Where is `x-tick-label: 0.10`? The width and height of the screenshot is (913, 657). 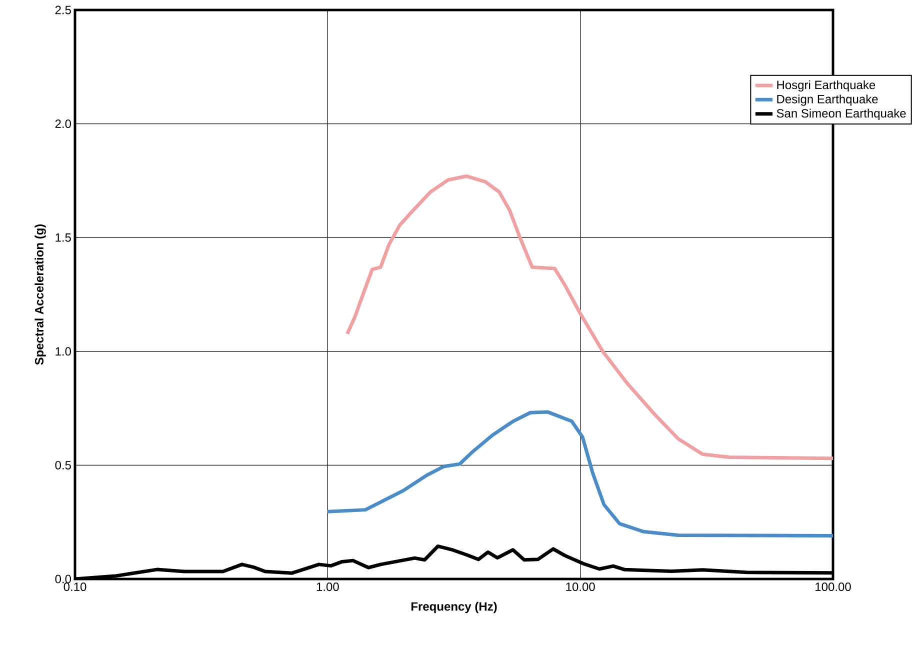
x-tick-label: 0.10 is located at coordinates (75, 587).